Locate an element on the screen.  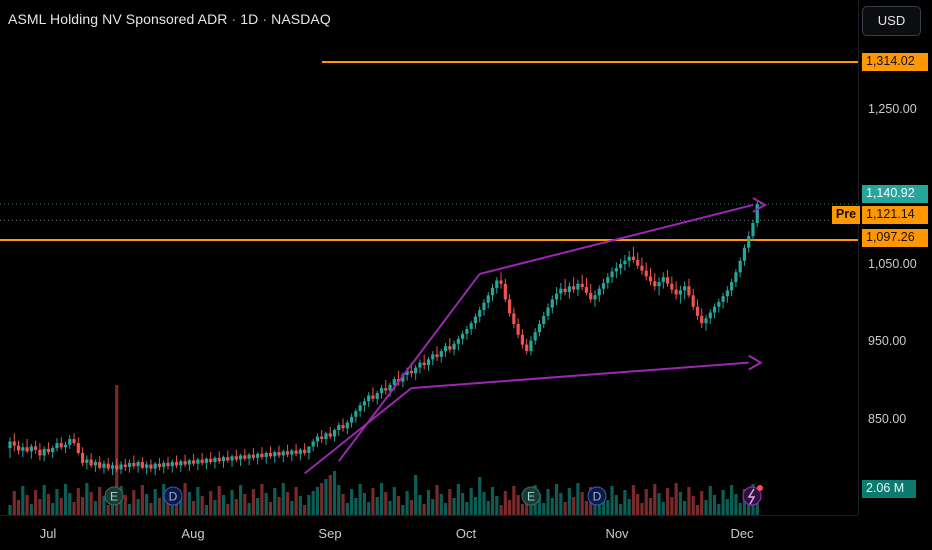
resistance-level-badge: 1,314.02 is located at coordinates (895, 62).